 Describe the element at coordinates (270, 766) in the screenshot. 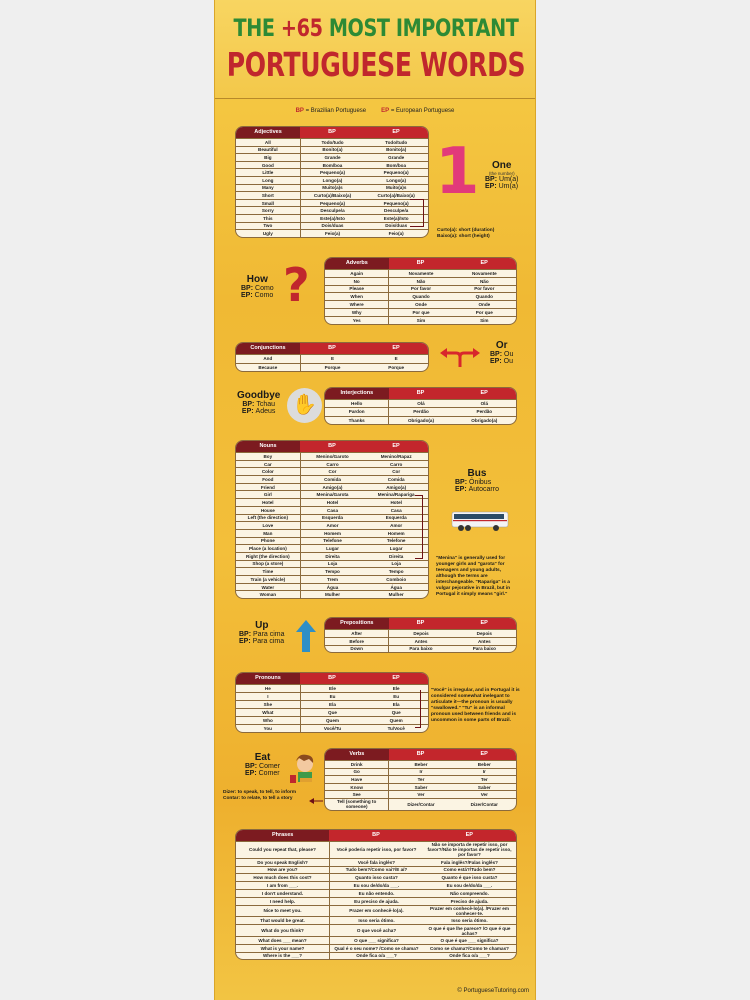

I see `eat-bp-value: Comer` at that location.